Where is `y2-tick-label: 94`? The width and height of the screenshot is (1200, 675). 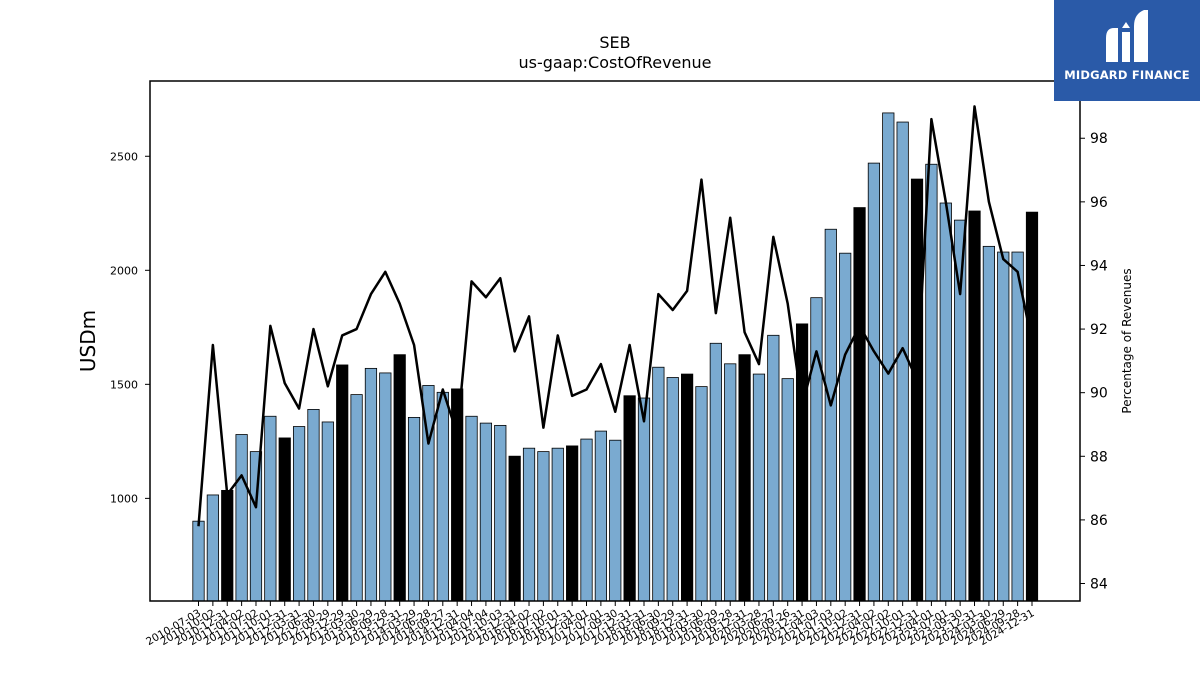 y2-tick-label: 94 is located at coordinates (1099, 266).